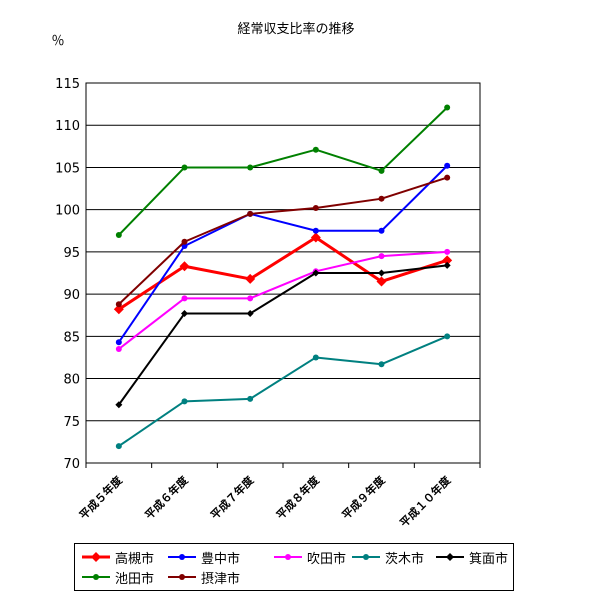 The height and width of the screenshot is (599, 591). What do you see at coordinates (489, 559) in the screenshot?
I see `legend-label: 箕面市` at bounding box center [489, 559].